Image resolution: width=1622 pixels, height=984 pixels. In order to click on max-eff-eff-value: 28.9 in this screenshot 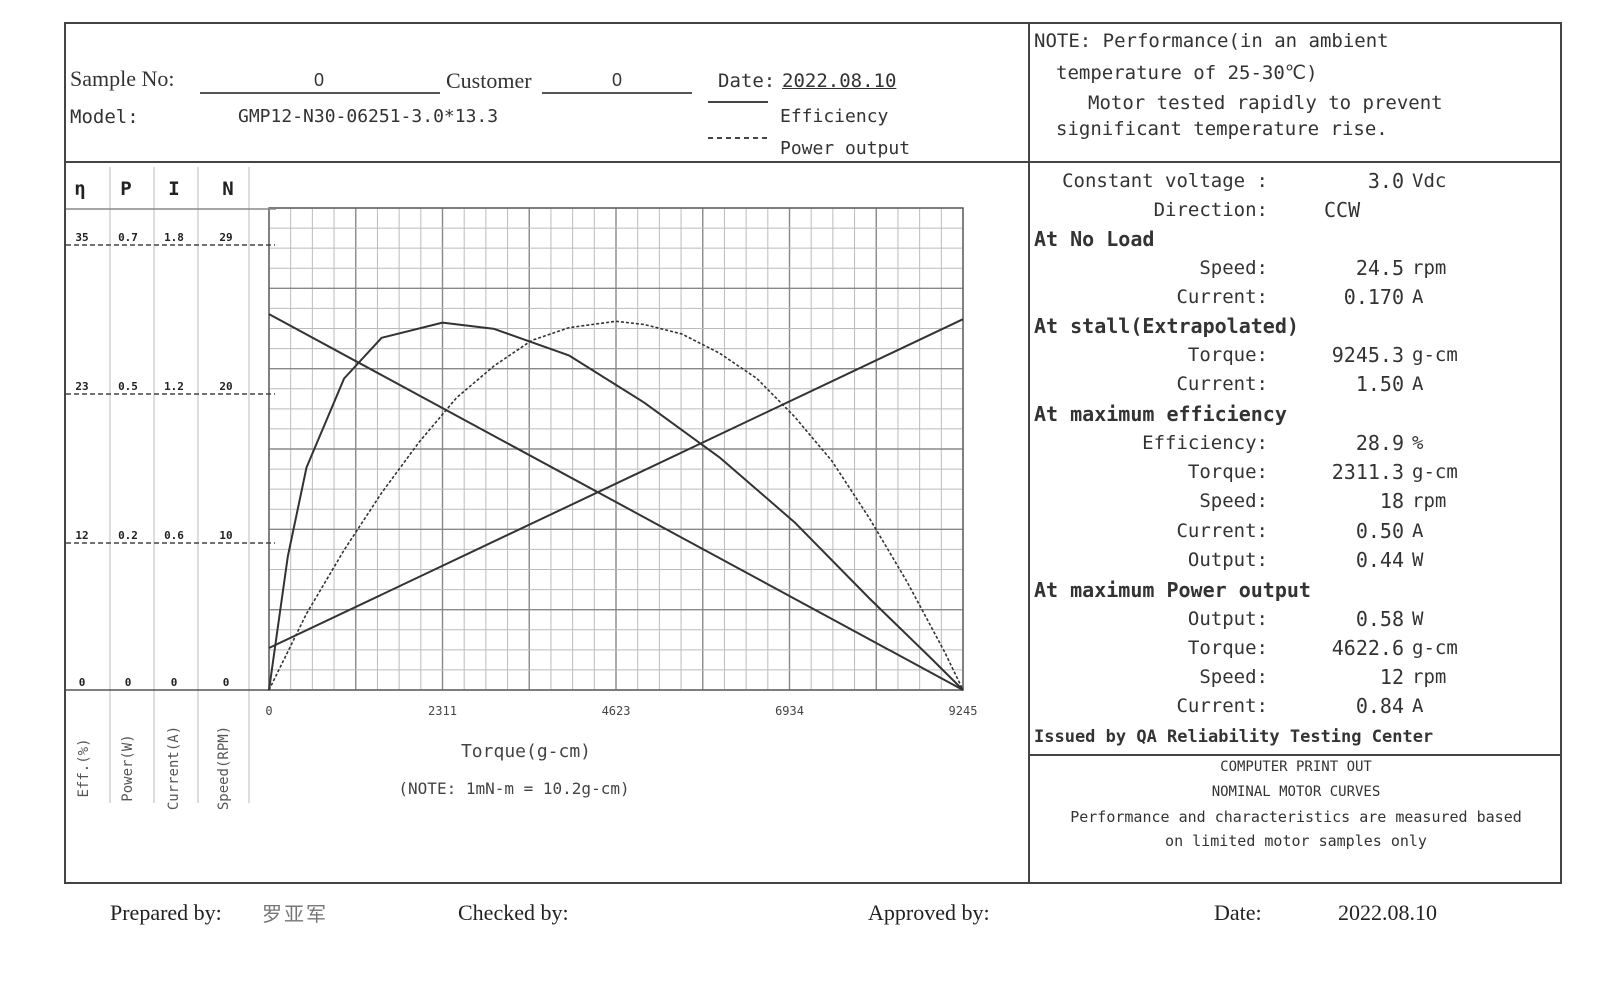, I will do `click(1379, 443)`.